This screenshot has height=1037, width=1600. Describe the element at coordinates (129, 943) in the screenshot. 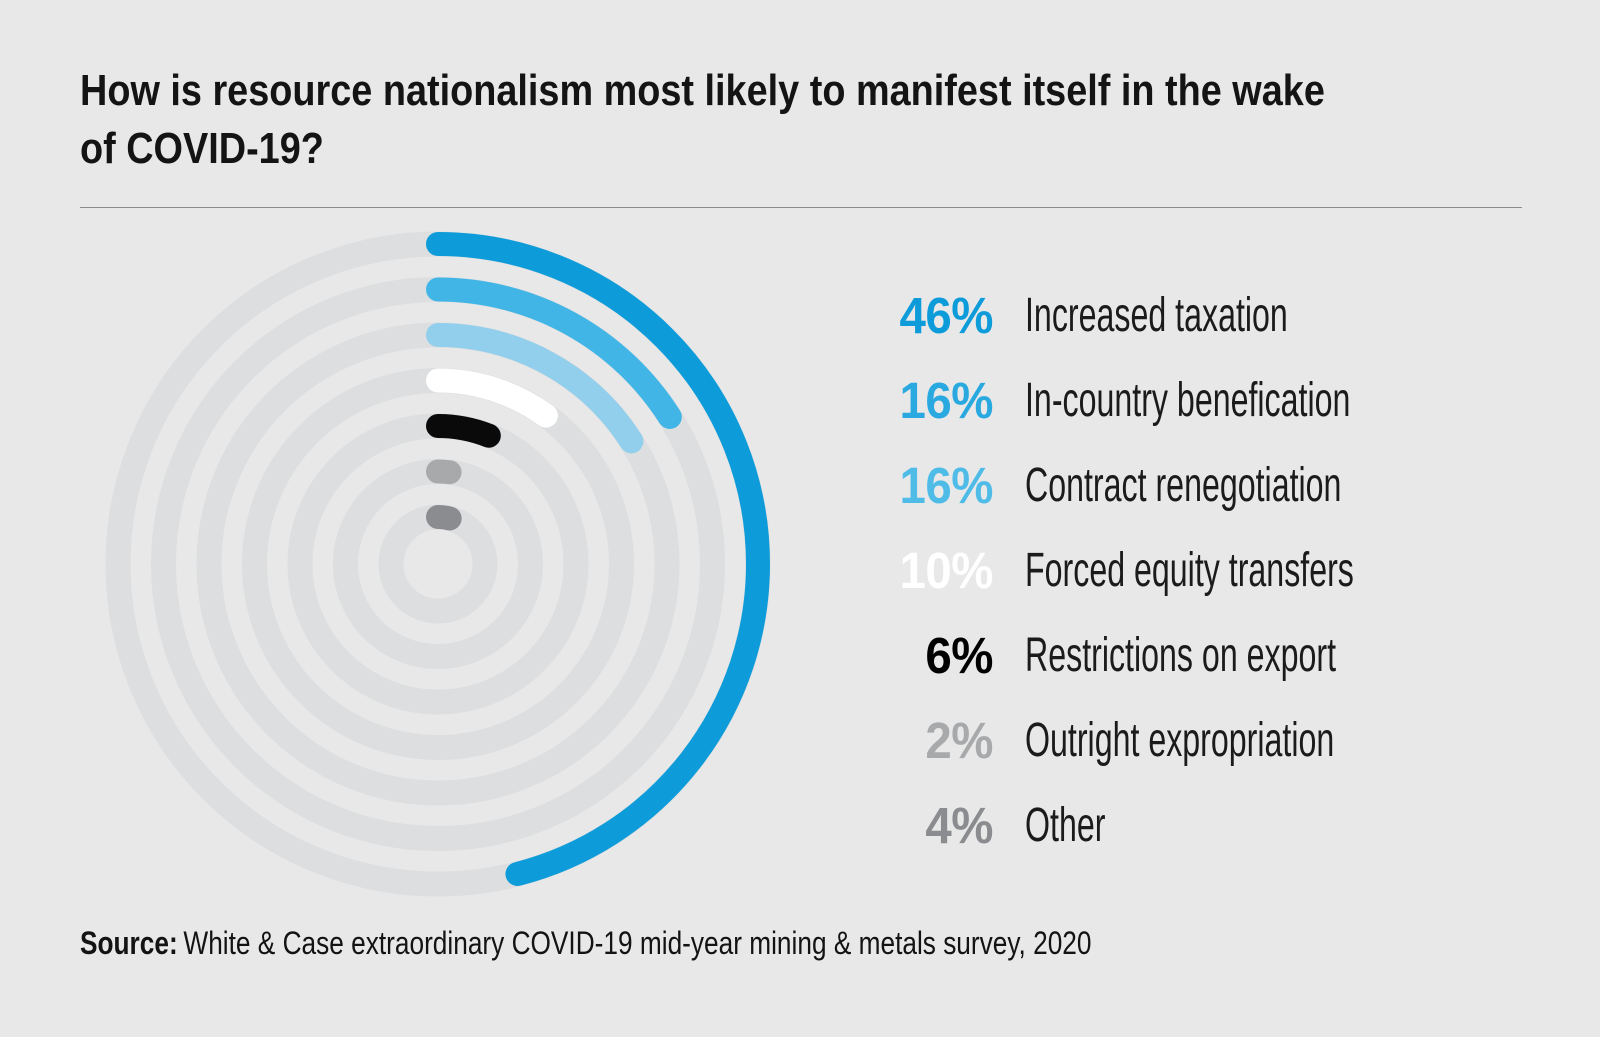

I see `source-prefix: Source:` at that location.